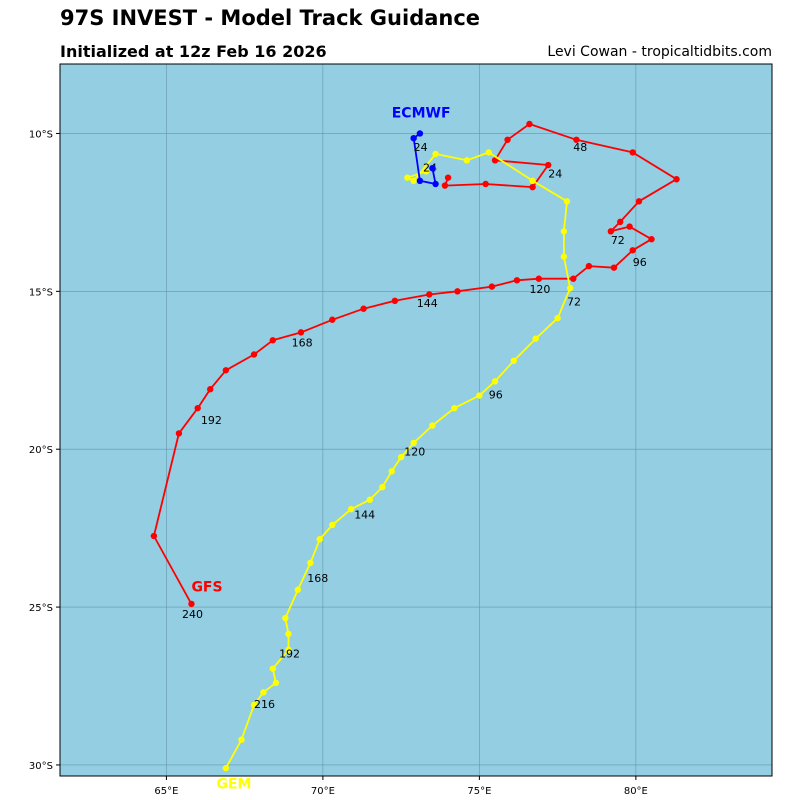 This screenshot has width=800, height=800. I want to click on gfs-hour-label: 96, so click(640, 262).